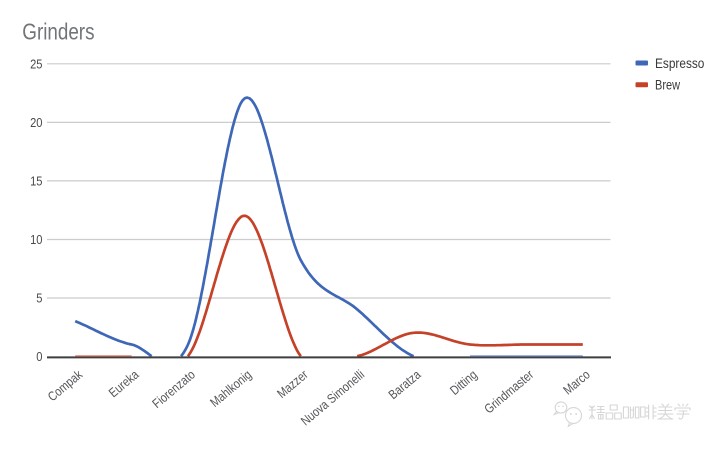 This screenshot has height=451, width=720. What do you see at coordinates (36, 63) in the screenshot?
I see `svg-text: 25` at bounding box center [36, 63].